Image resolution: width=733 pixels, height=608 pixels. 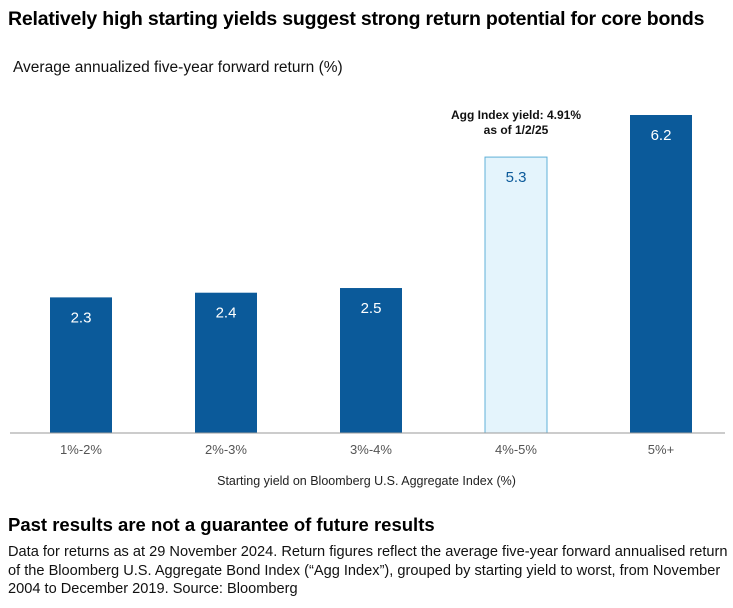 I want to click on data-label-2: 2.5, so click(x=371, y=308).